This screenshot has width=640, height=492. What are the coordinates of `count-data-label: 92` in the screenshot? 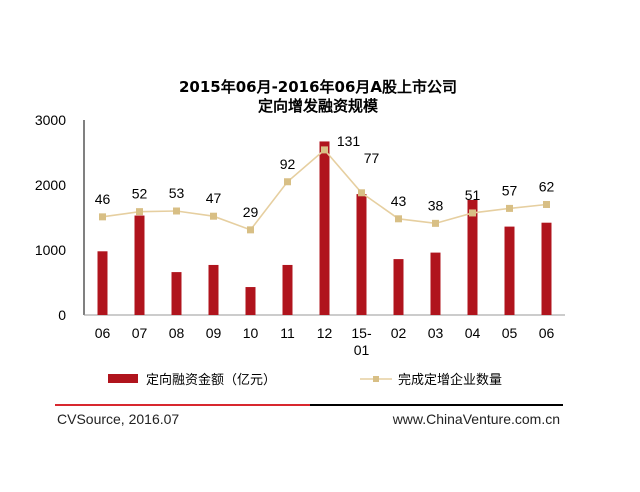 It's located at (288, 164).